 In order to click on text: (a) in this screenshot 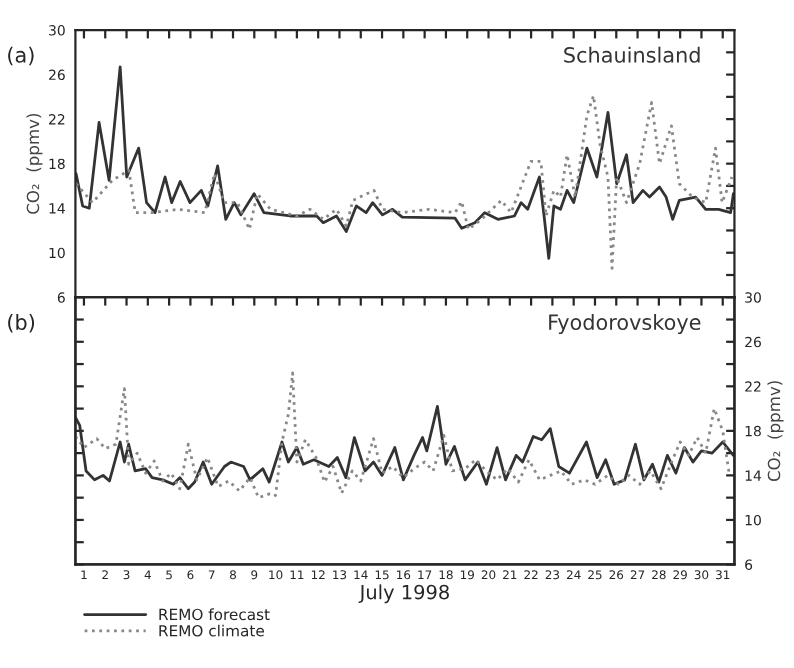, I will do `click(21, 56)`.